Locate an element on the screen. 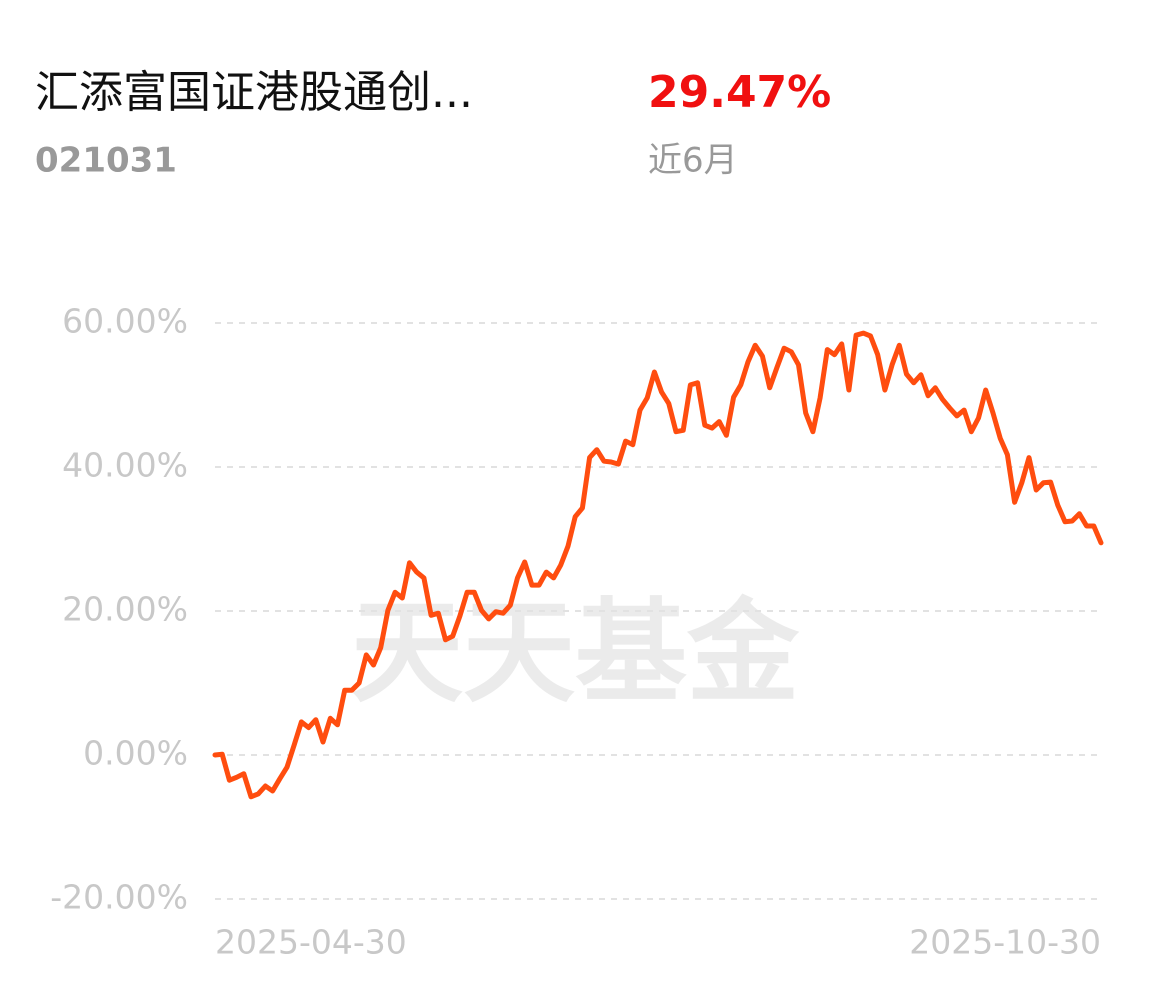  y-tick-label: 40.00% is located at coordinates (125, 465).